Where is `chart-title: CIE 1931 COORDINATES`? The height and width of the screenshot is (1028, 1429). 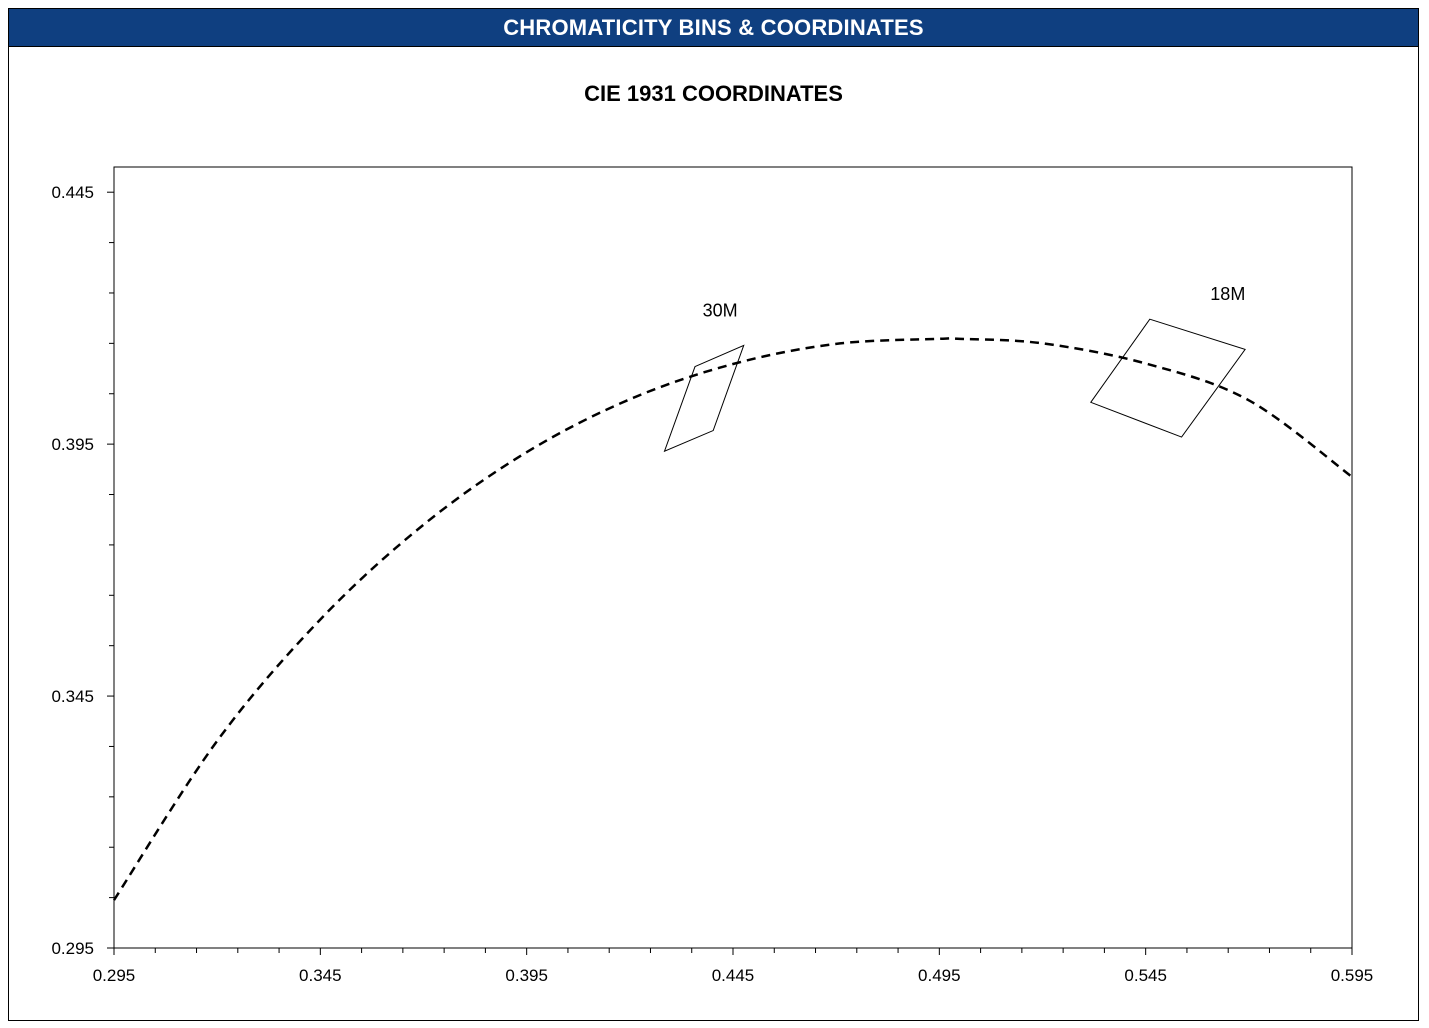 chart-title: CIE 1931 COORDINATES is located at coordinates (713, 93).